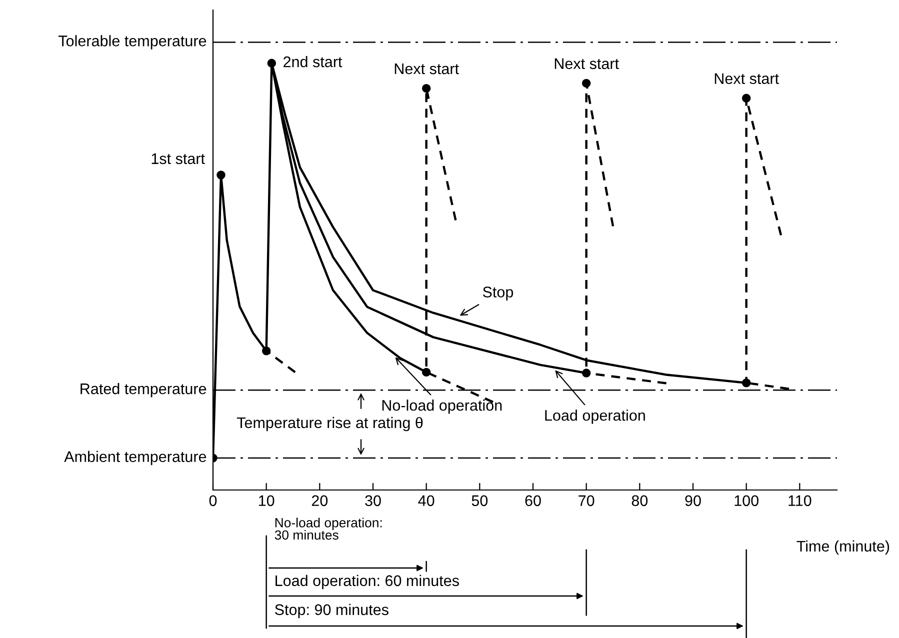 This screenshot has width=899, height=638. What do you see at coordinates (373, 500) in the screenshot?
I see `x-tick-label: 30` at bounding box center [373, 500].